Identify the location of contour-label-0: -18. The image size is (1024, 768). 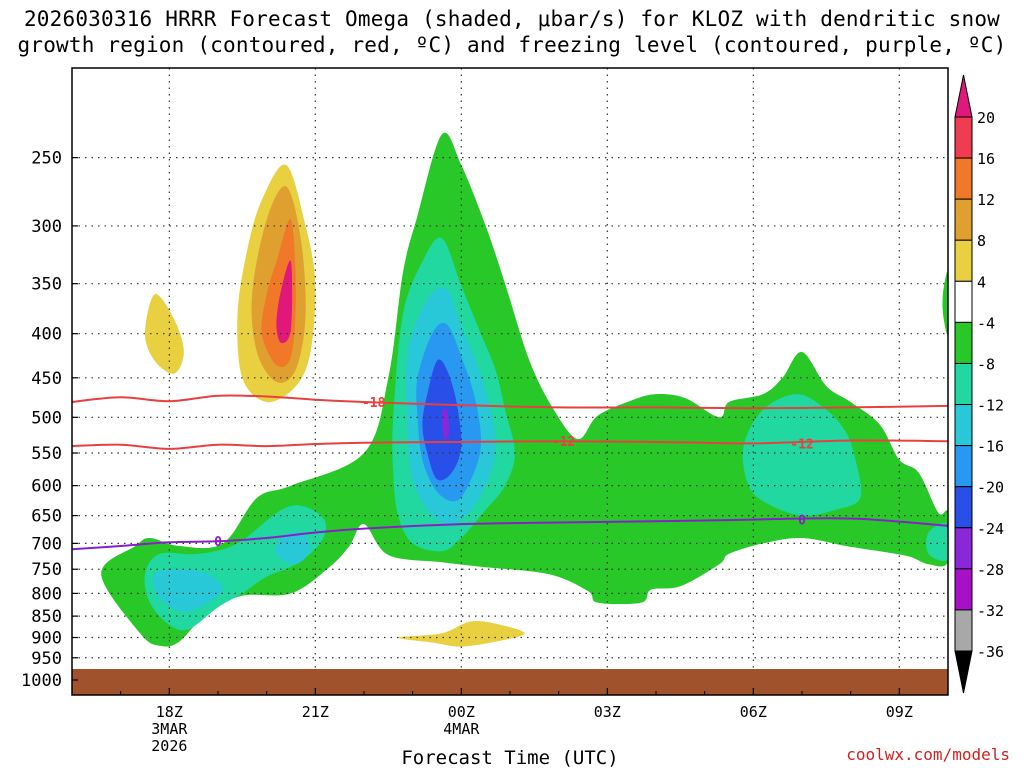
(374, 403).